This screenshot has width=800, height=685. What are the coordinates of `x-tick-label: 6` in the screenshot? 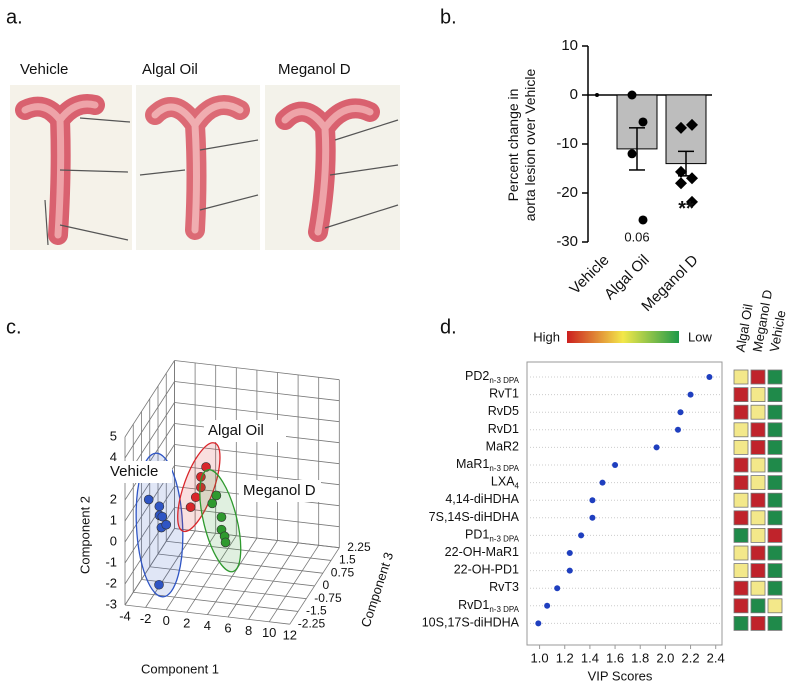 It's located at (227, 627).